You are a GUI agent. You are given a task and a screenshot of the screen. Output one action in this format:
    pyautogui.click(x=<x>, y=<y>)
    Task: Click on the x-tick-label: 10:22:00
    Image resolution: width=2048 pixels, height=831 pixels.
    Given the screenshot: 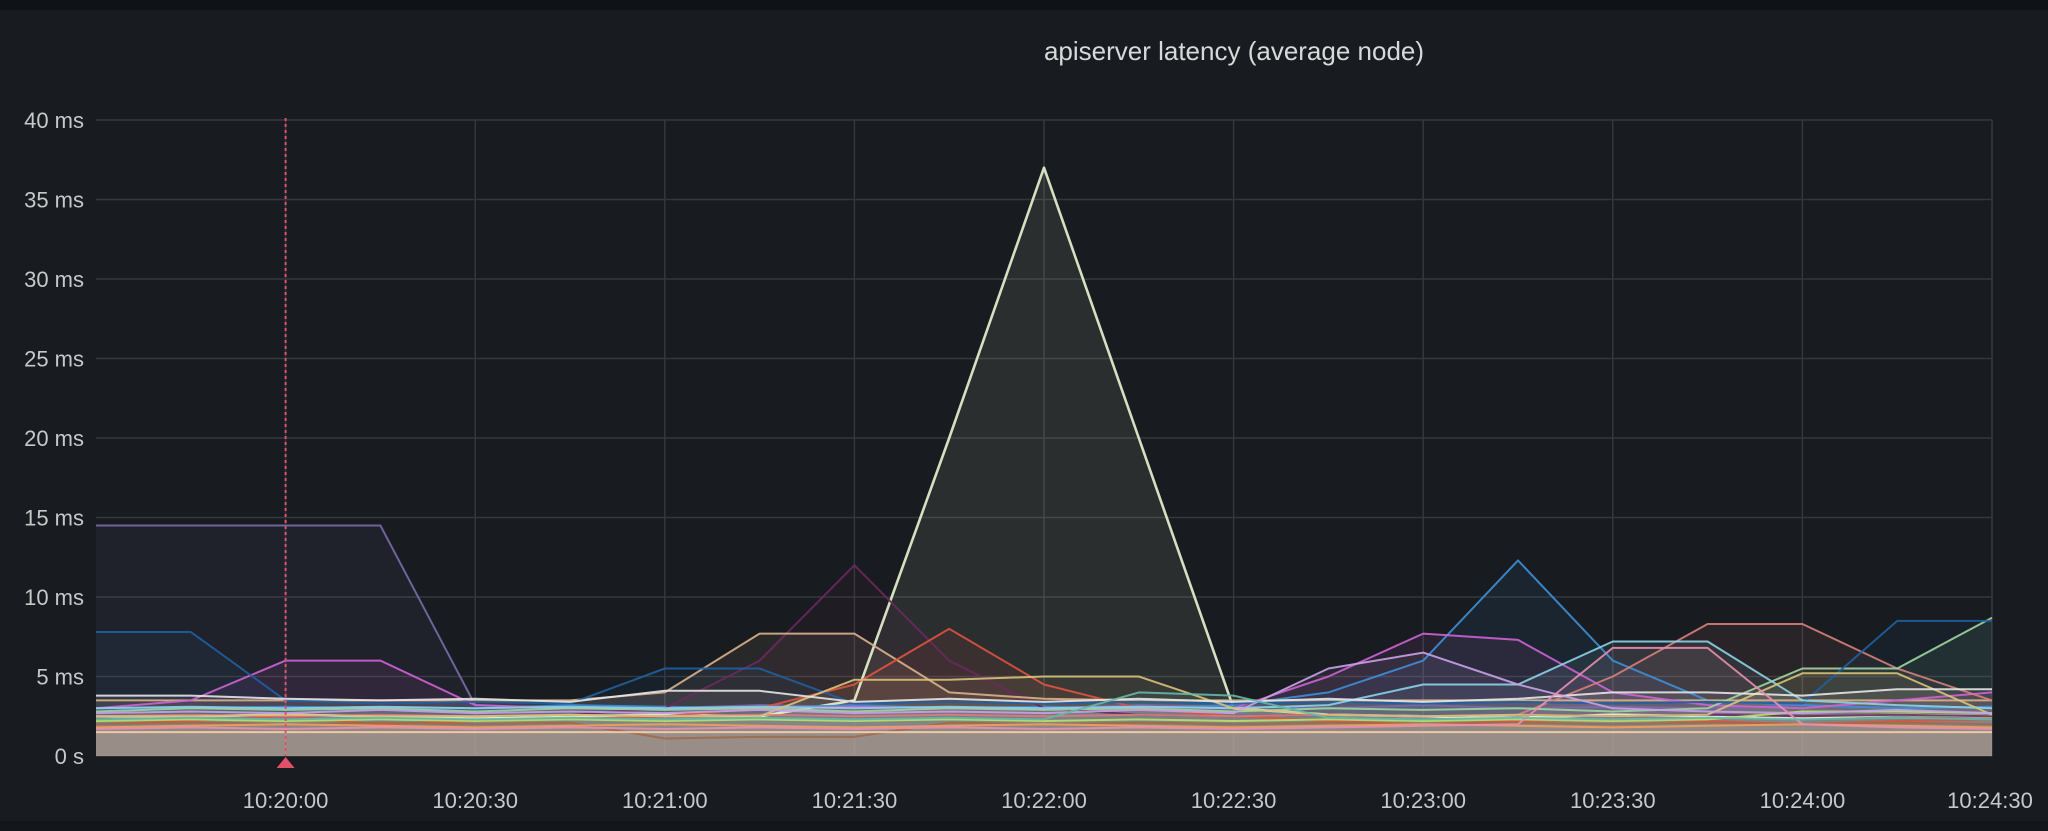 What is the action you would take?
    pyautogui.click(x=1044, y=800)
    